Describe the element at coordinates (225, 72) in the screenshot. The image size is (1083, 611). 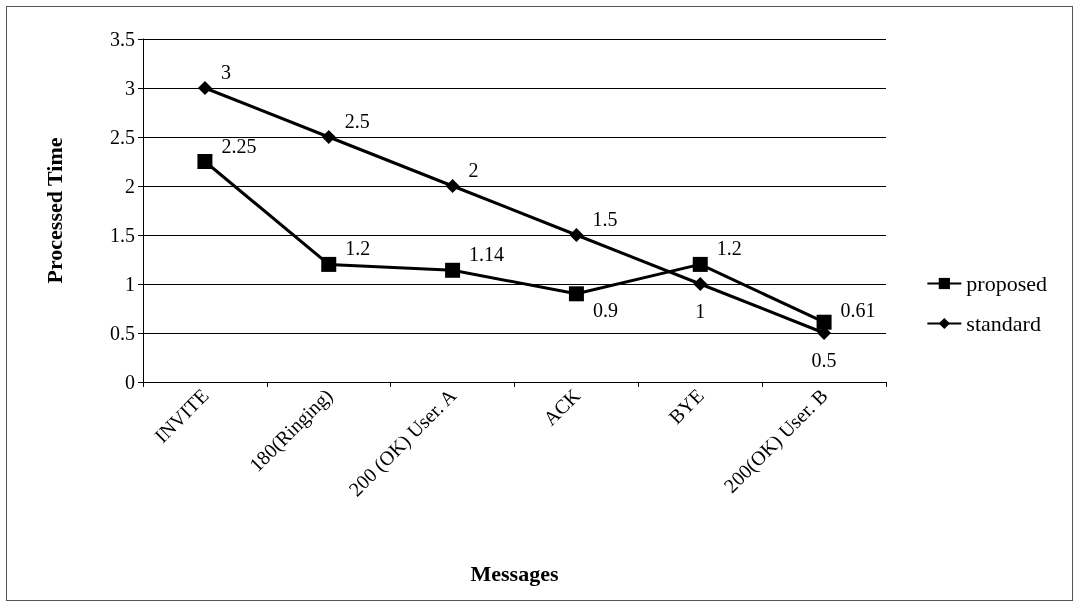
I see `data-label: 3` at that location.